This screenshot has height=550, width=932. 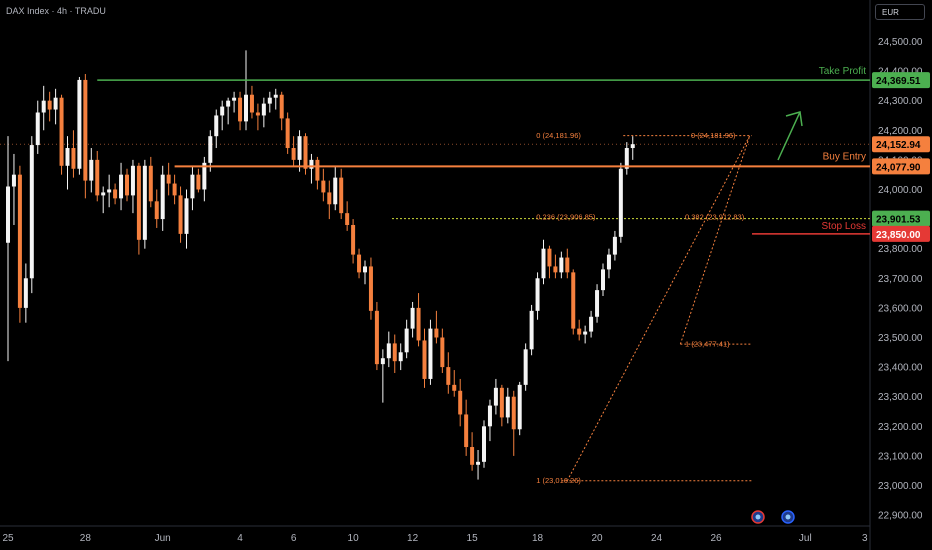 What do you see at coordinates (715, 217) in the screenshot?
I see `fib-label: 0.382 (23,912.83)` at bounding box center [715, 217].